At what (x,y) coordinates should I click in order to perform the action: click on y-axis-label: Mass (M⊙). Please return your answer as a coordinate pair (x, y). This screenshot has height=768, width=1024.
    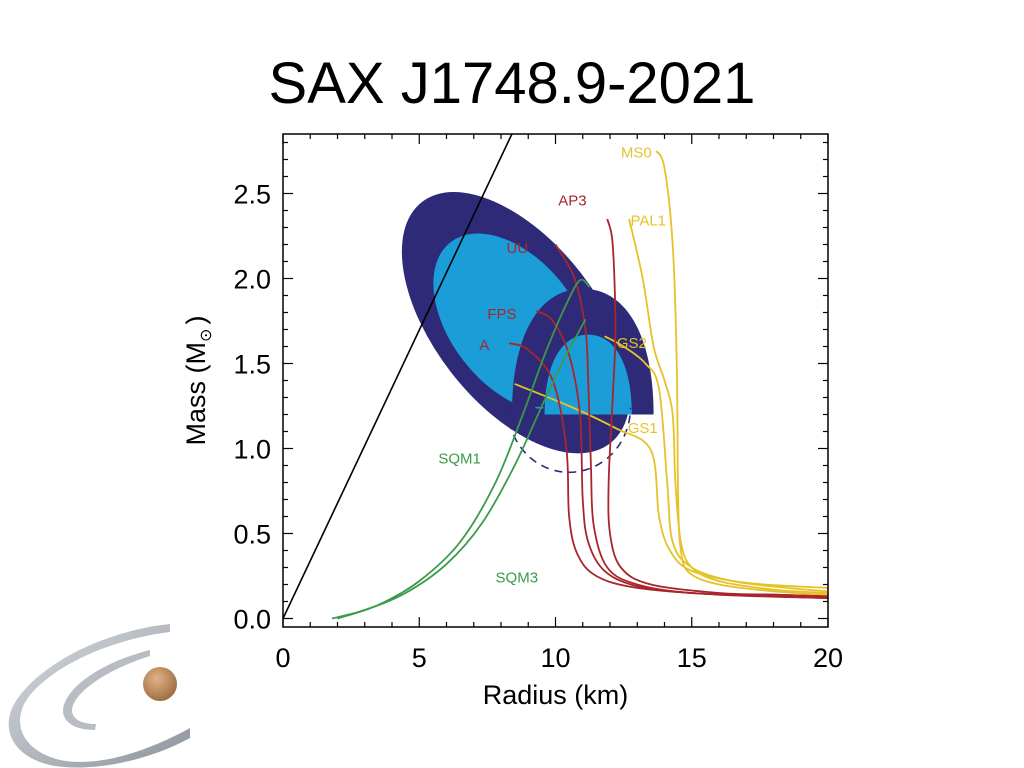
    Looking at the image, I should click on (198, 381).